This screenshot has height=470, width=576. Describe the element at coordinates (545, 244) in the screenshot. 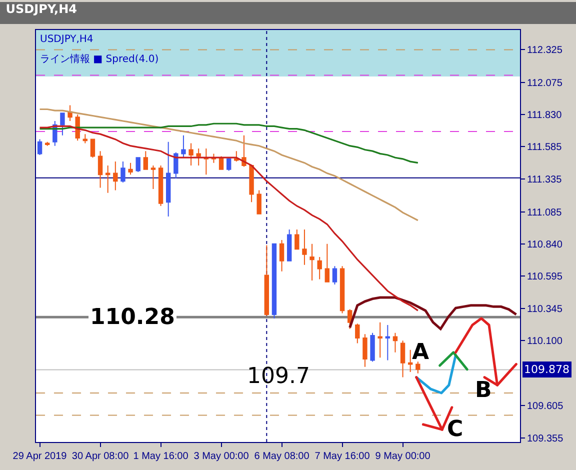

I see `y-tick-label: 110.840` at that location.